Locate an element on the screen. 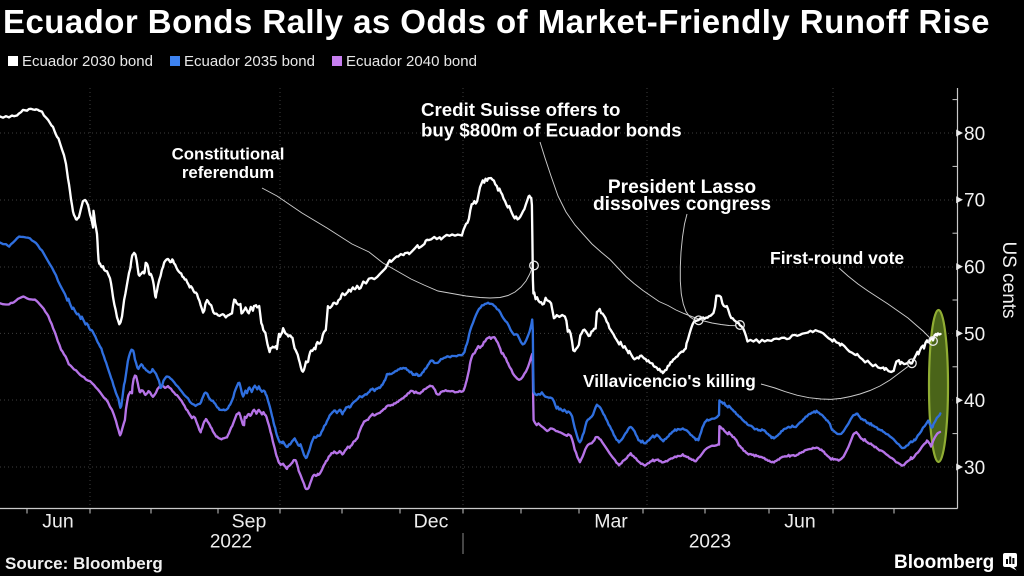 The image size is (1024, 576). svg-text: 2022 is located at coordinates (231, 542).